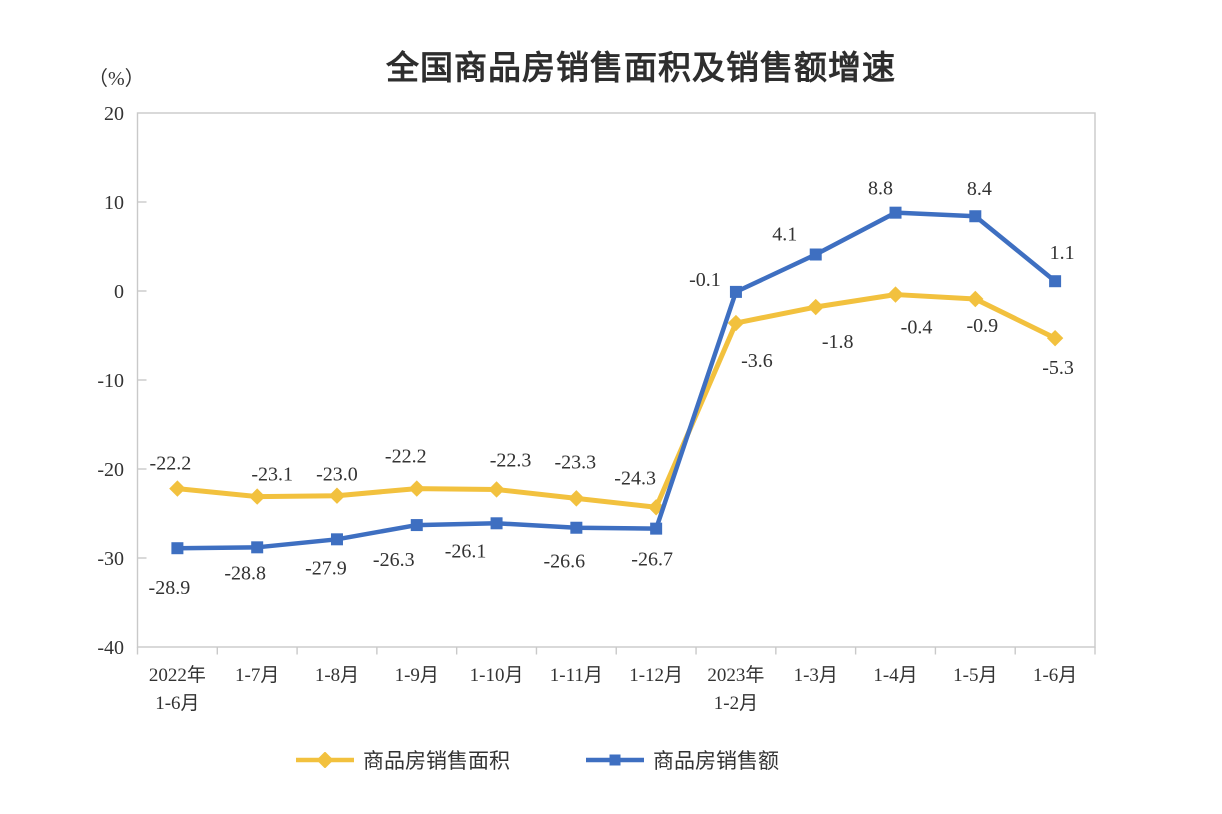 The width and height of the screenshot is (1222, 814). I want to click on sales-amount-data-label: -26.1, so click(466, 551).